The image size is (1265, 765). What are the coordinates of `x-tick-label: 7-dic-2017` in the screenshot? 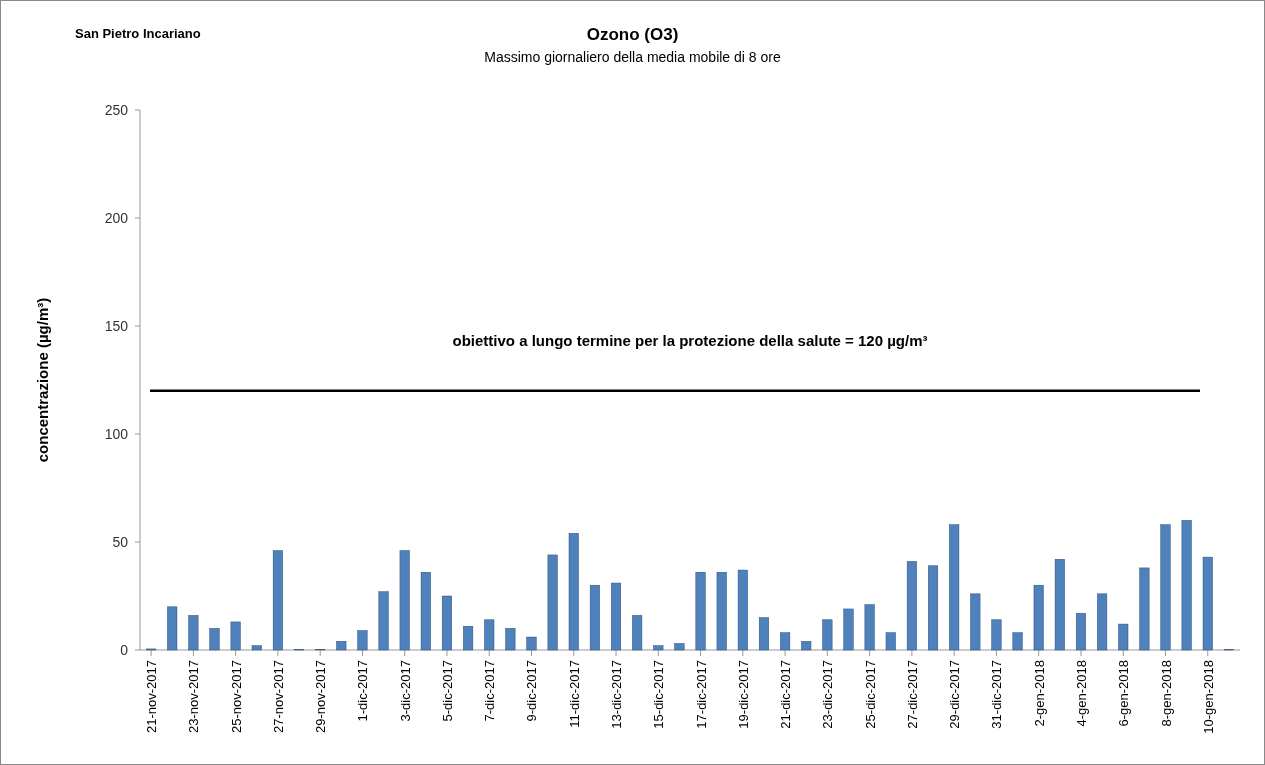 It's located at (490, 691).